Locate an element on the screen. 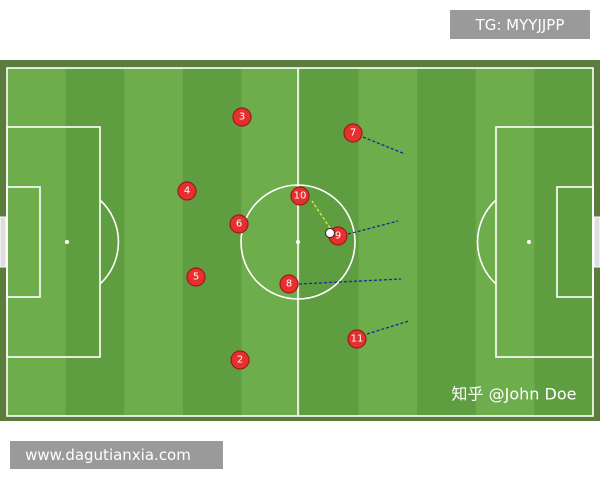  ball is located at coordinates (330, 233).